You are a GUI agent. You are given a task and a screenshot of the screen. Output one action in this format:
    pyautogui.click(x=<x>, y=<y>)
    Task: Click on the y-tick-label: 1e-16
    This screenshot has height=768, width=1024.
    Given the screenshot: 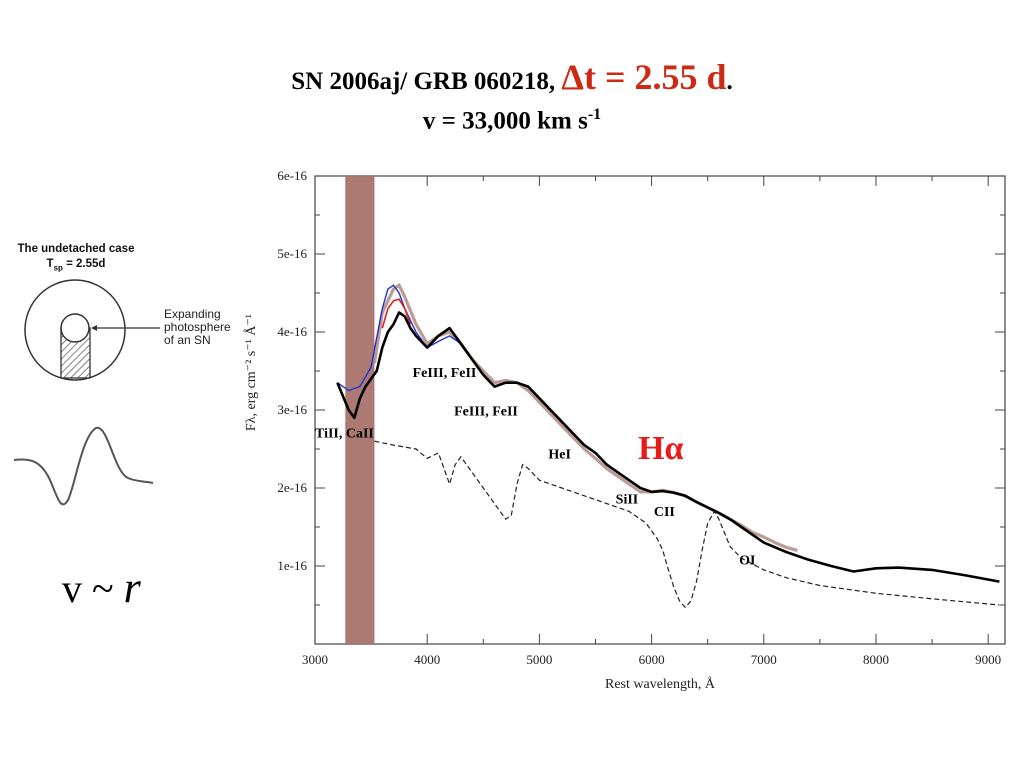 What is the action you would take?
    pyautogui.click(x=292, y=565)
    